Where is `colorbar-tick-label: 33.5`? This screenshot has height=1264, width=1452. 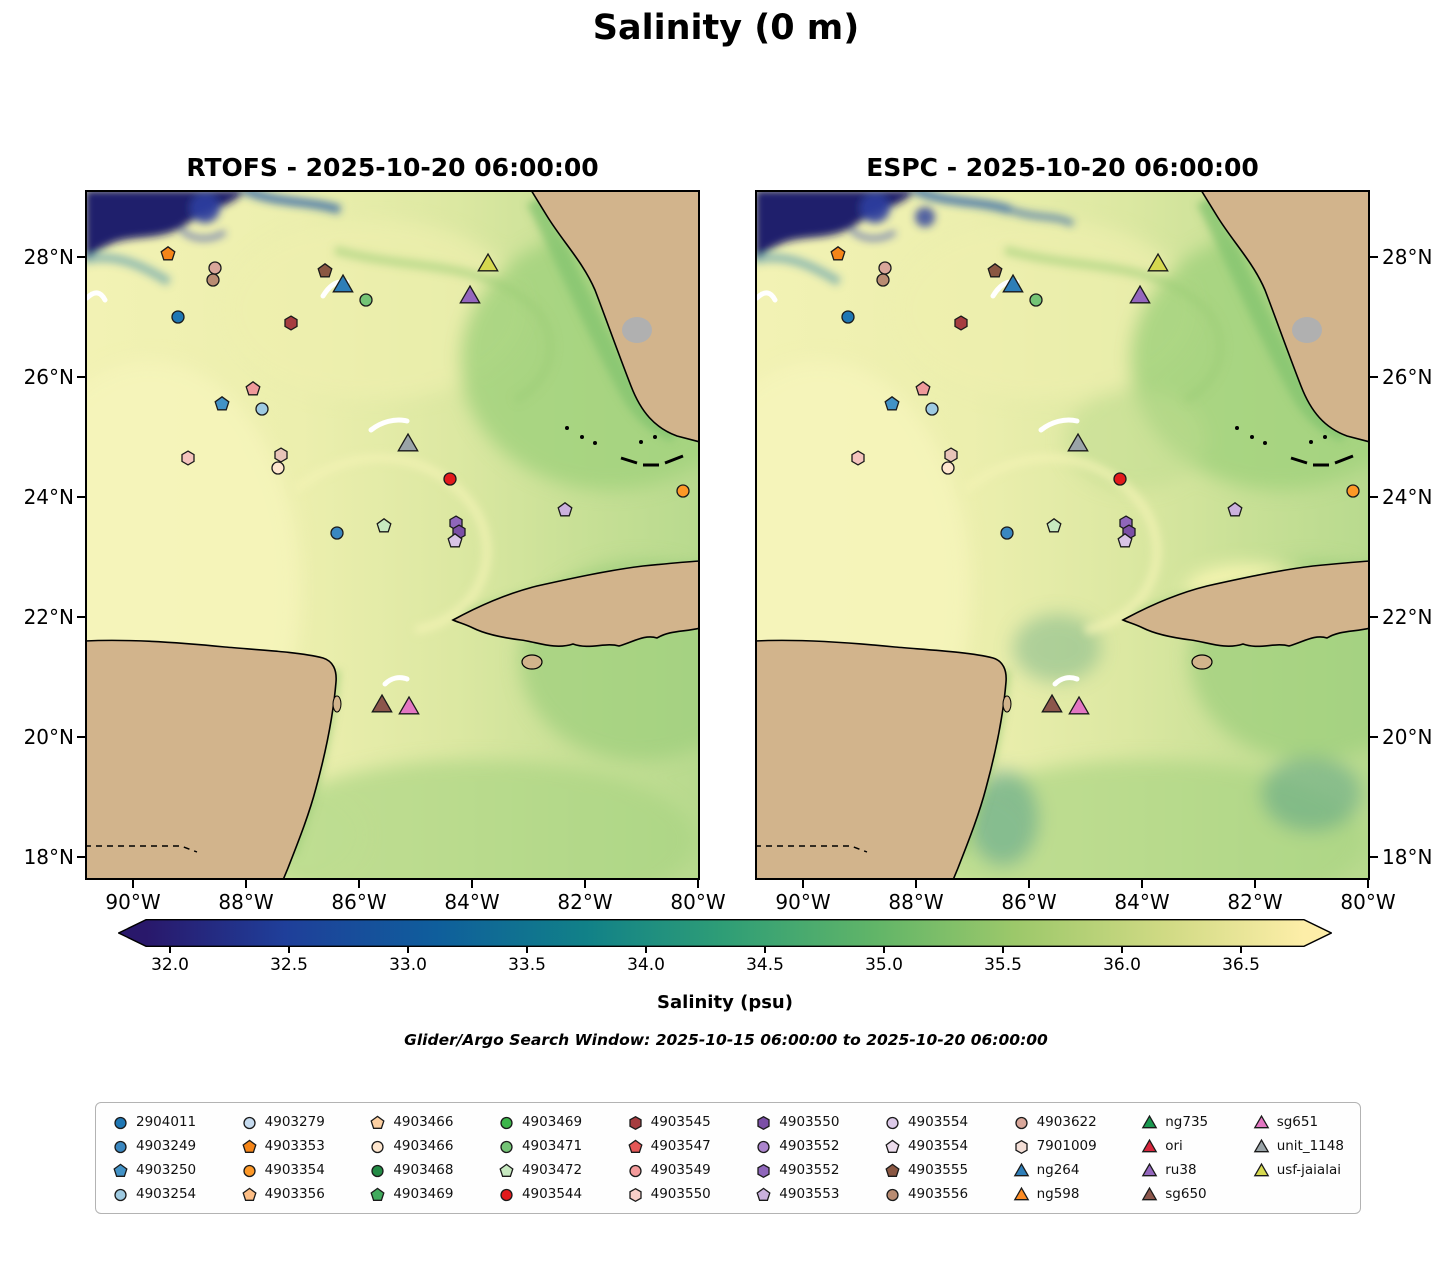
colorbar-tick-label: 33.5 is located at coordinates (527, 965).